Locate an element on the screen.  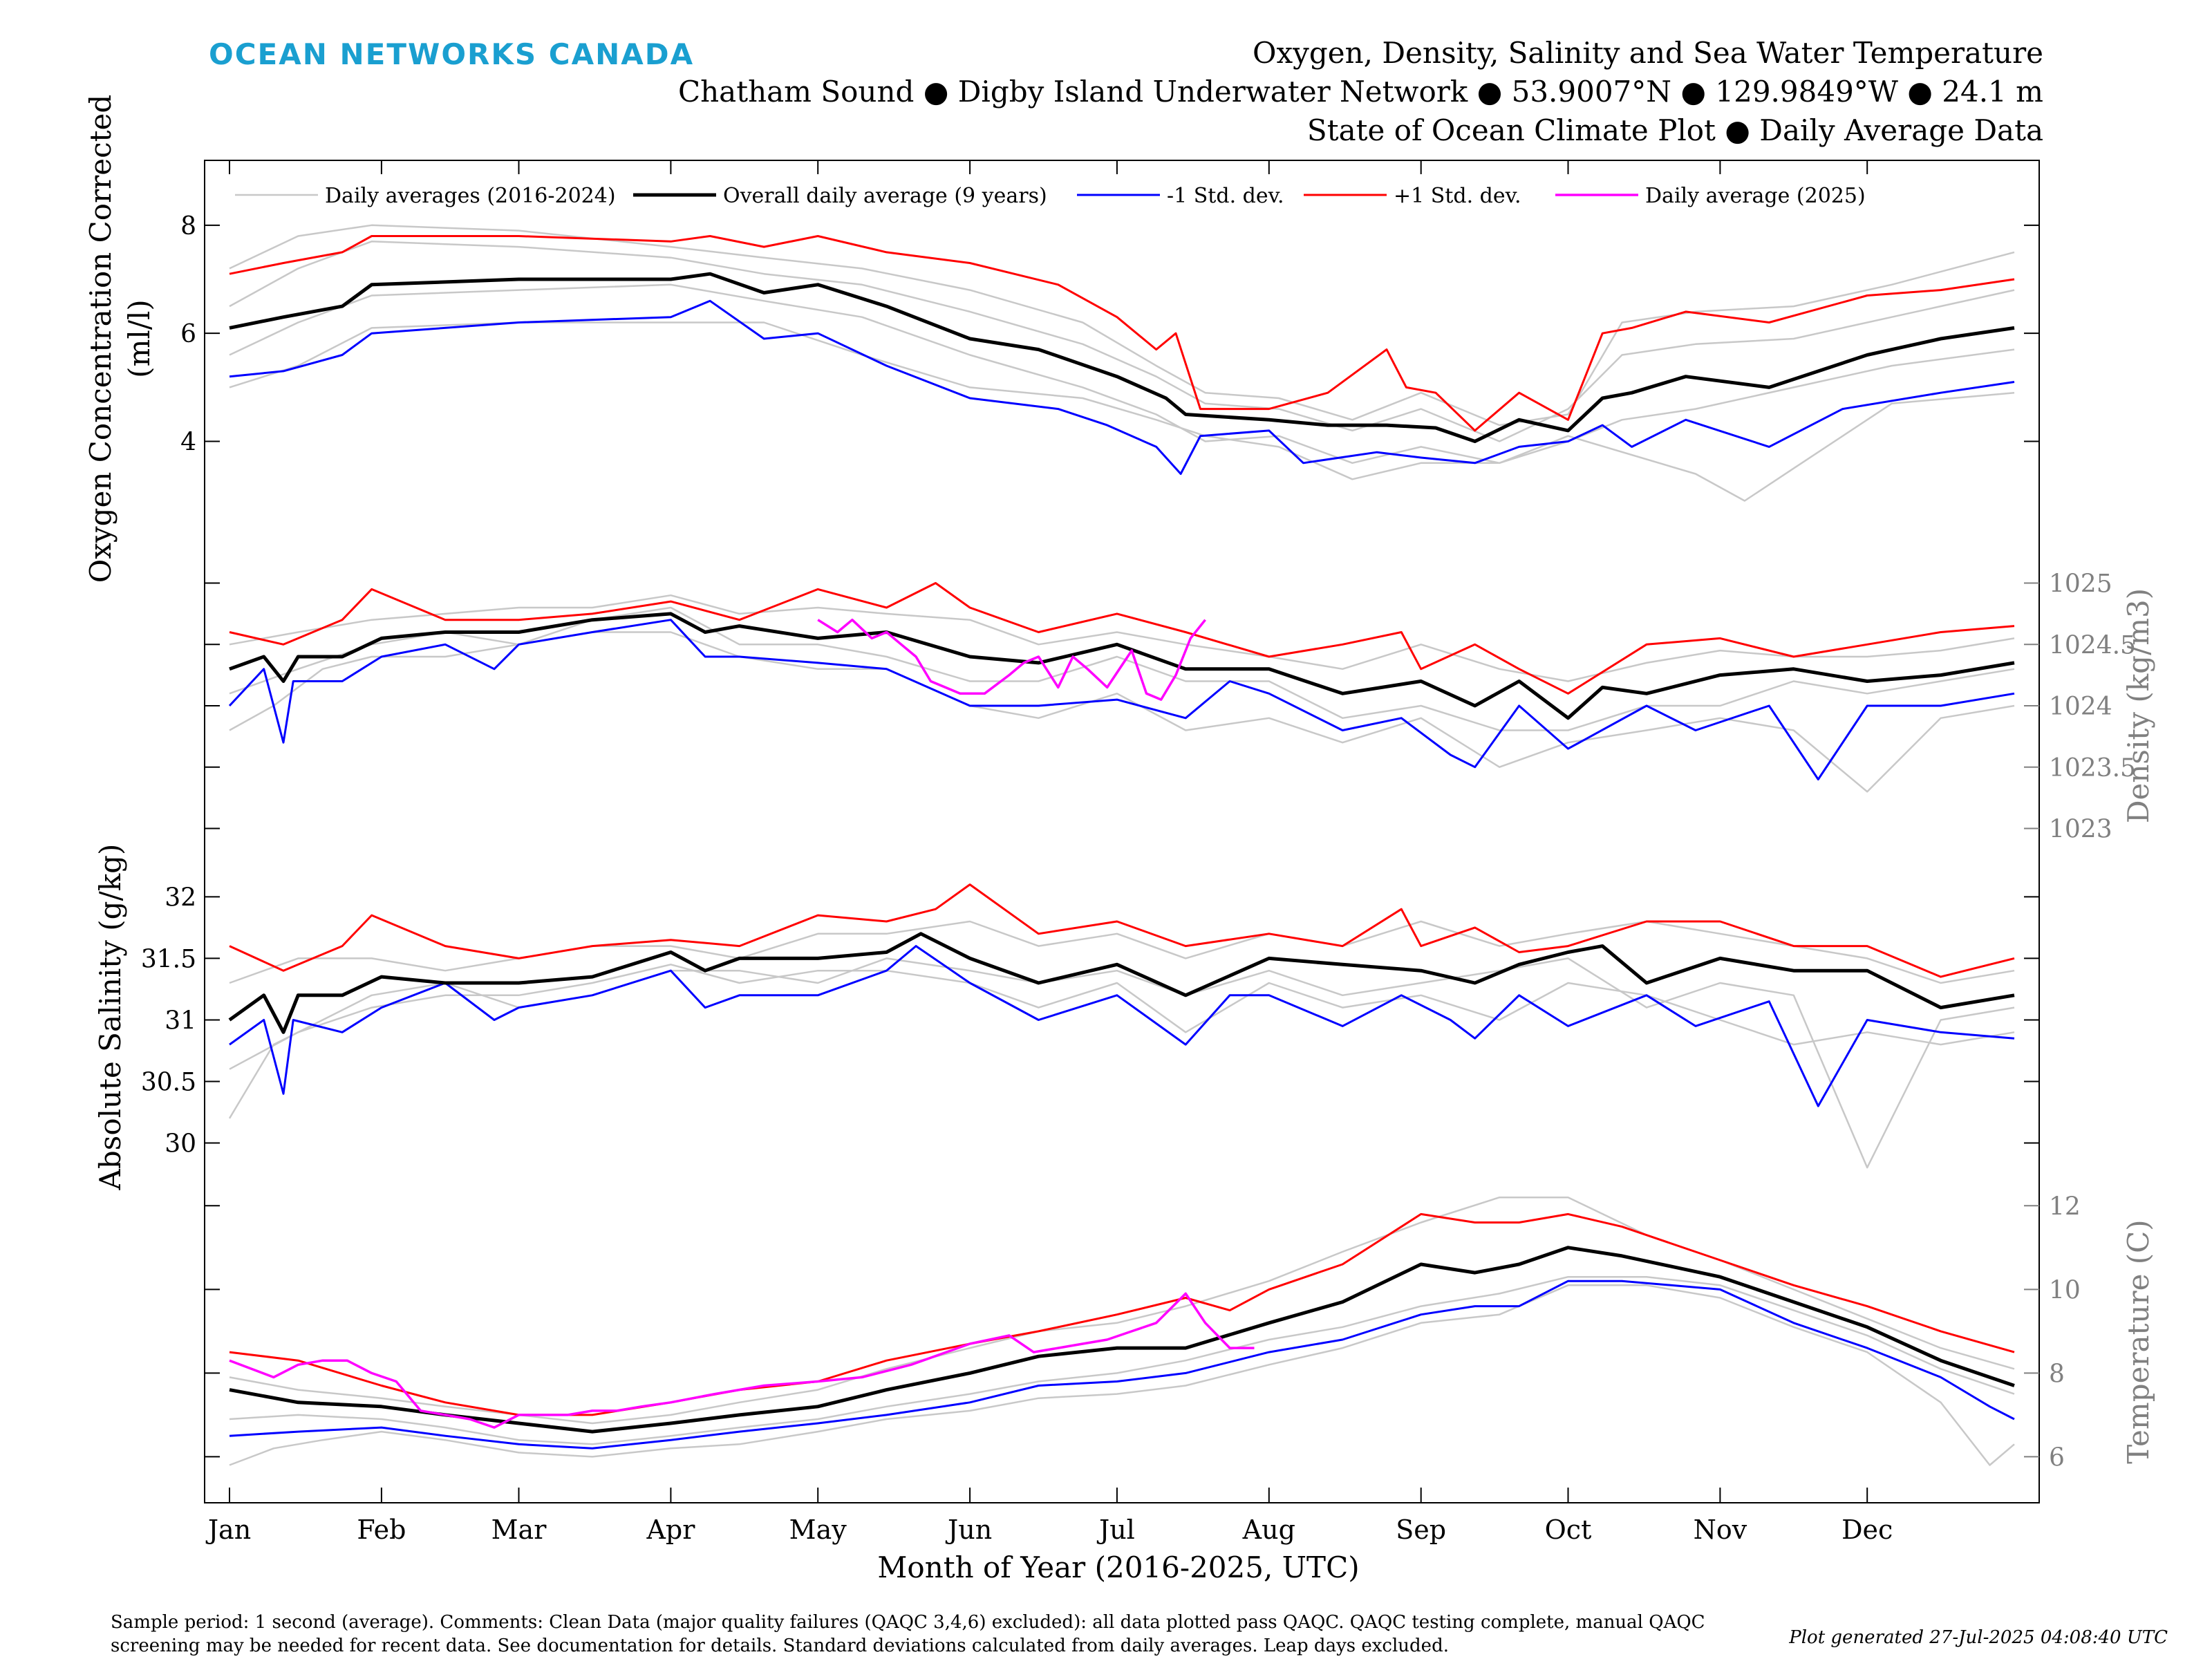
oxygen-ytick-label: 4 is located at coordinates (188, 443).